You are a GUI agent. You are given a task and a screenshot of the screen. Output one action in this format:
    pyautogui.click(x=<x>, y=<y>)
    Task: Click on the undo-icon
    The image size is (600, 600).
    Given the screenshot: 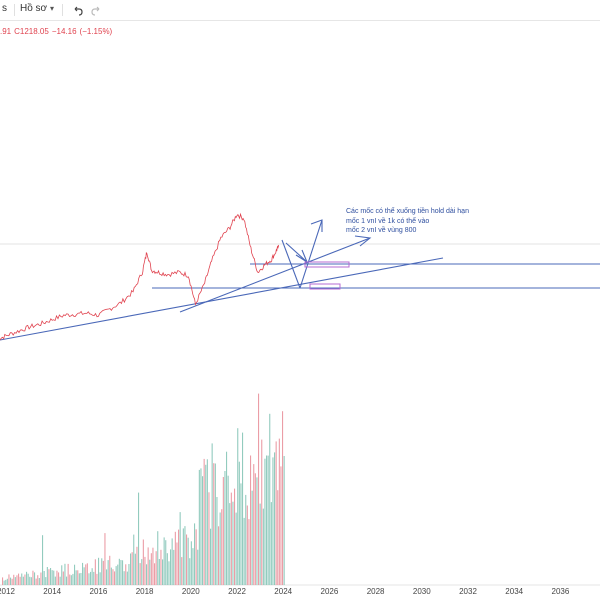 What is the action you would take?
    pyautogui.click(x=78, y=10)
    